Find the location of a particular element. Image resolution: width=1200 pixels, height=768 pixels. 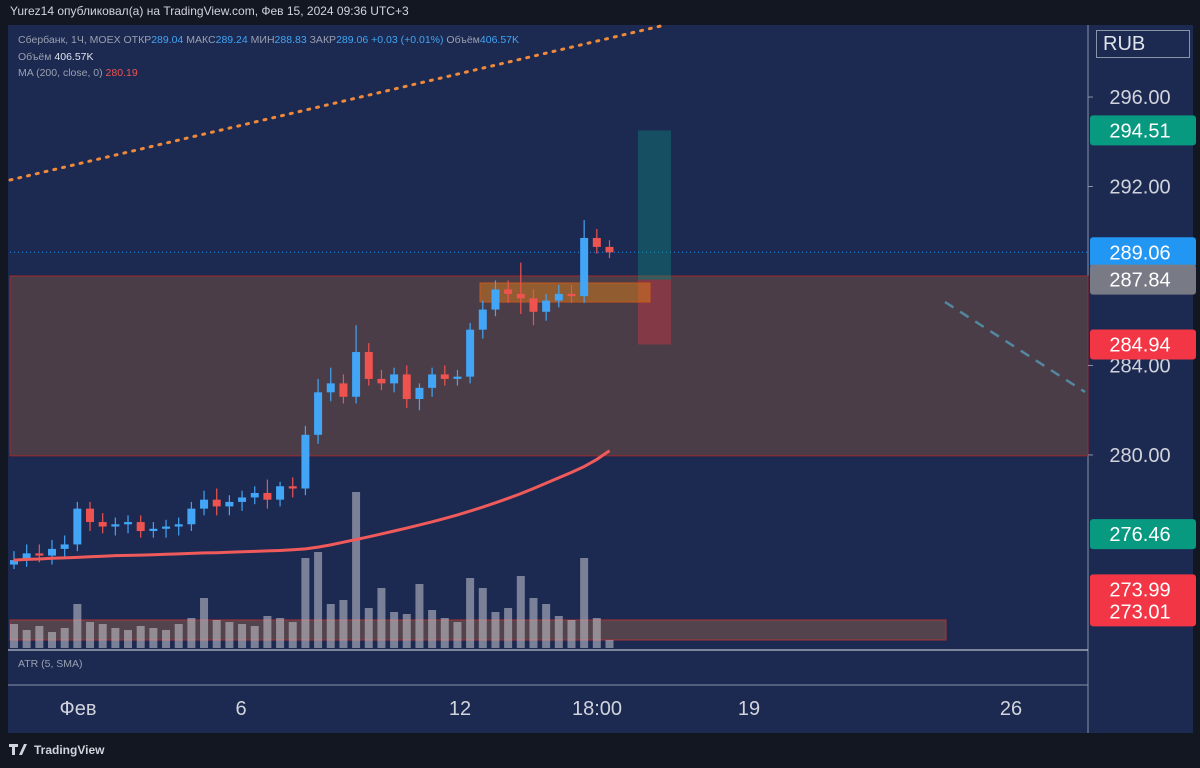

legend-value: 406.57K is located at coordinates (74, 57).